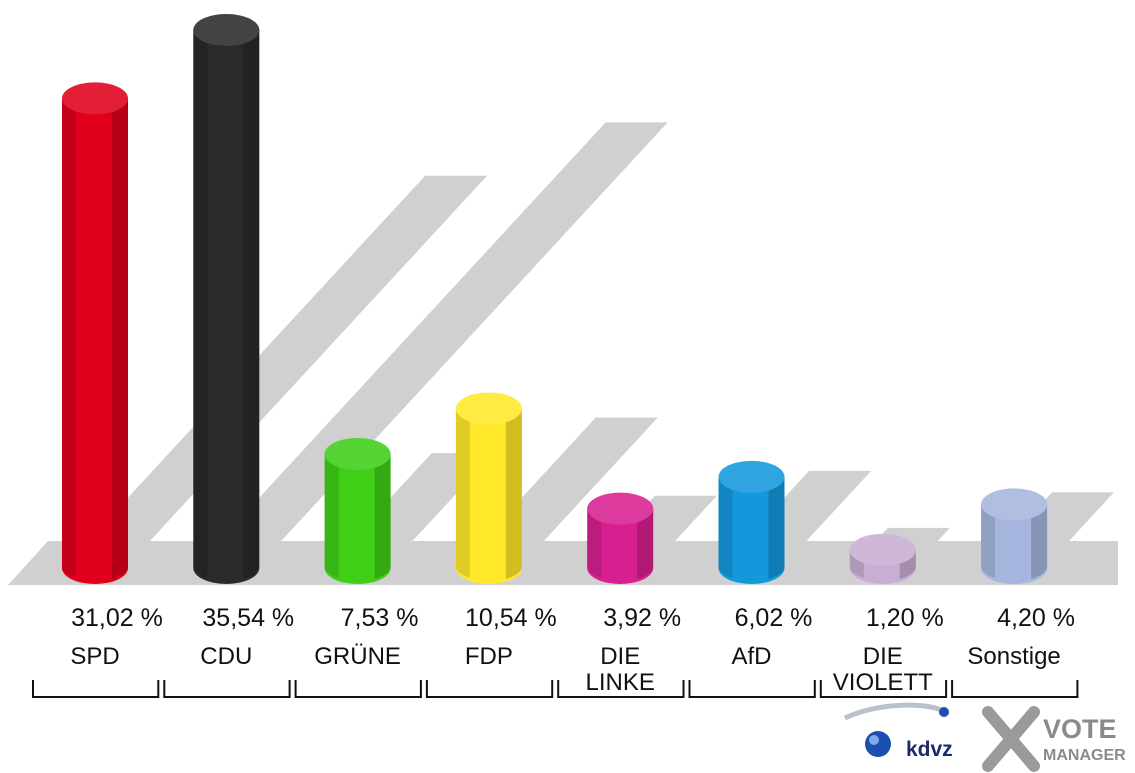 The width and height of the screenshot is (1135, 773). I want to click on value-label: 3,92 %, so click(642, 618).